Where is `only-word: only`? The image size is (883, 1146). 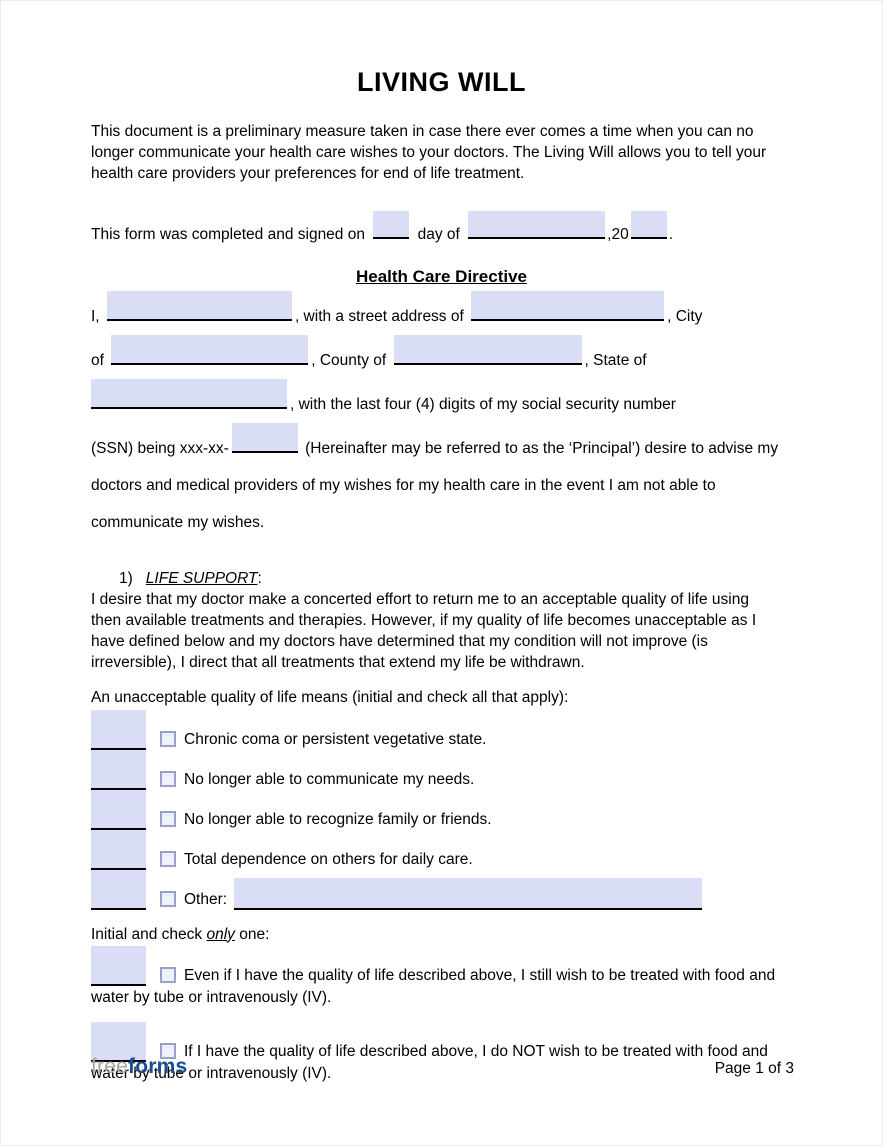
only-word: only is located at coordinates (220, 934).